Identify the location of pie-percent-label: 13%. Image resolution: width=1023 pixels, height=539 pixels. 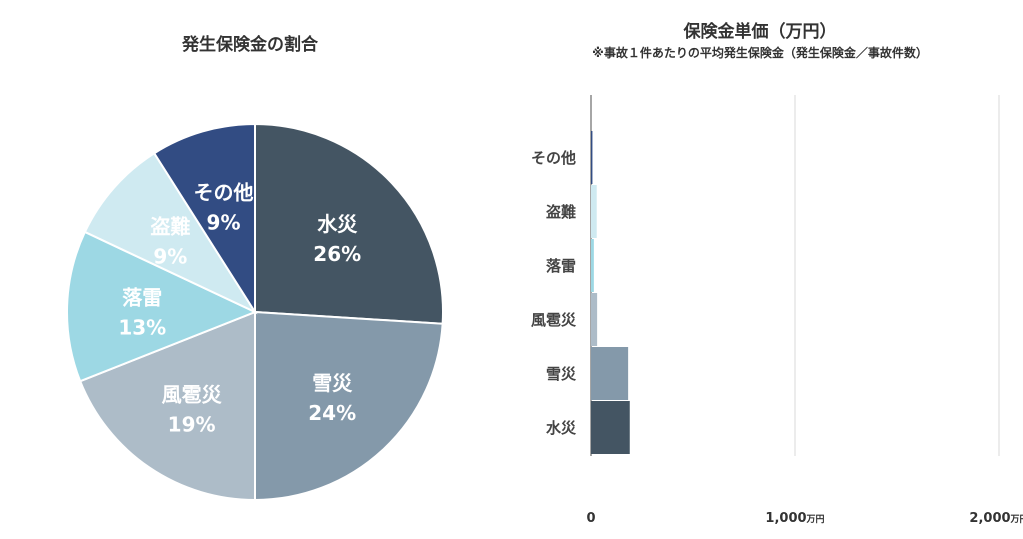
(142, 327).